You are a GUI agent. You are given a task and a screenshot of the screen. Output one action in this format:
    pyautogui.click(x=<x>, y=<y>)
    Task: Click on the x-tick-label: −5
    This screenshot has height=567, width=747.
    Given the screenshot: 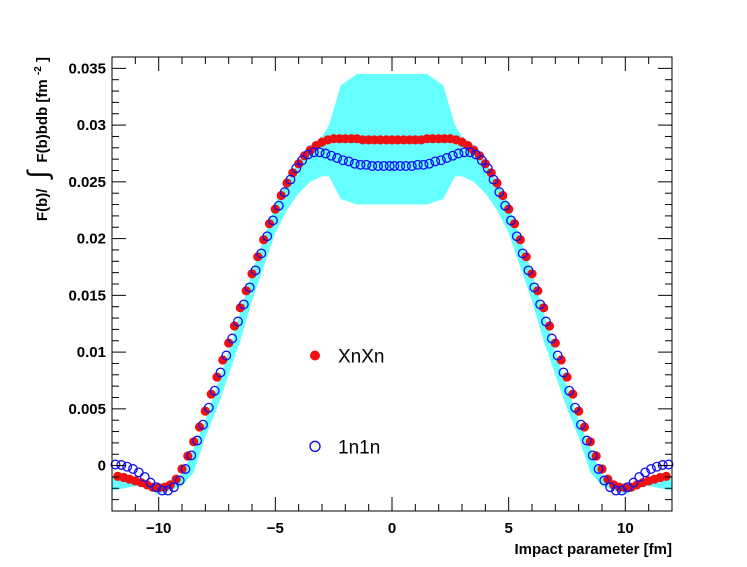 What is the action you would take?
    pyautogui.click(x=275, y=528)
    